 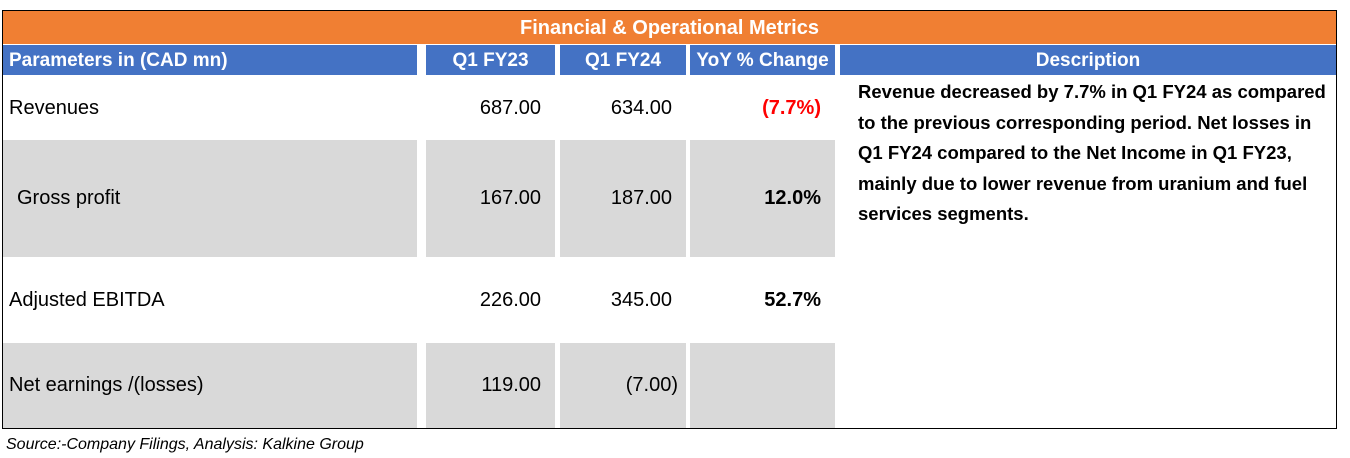 What do you see at coordinates (641, 299) in the screenshot?
I see `adjusted-ebitda-q1fy24: 345.00` at bounding box center [641, 299].